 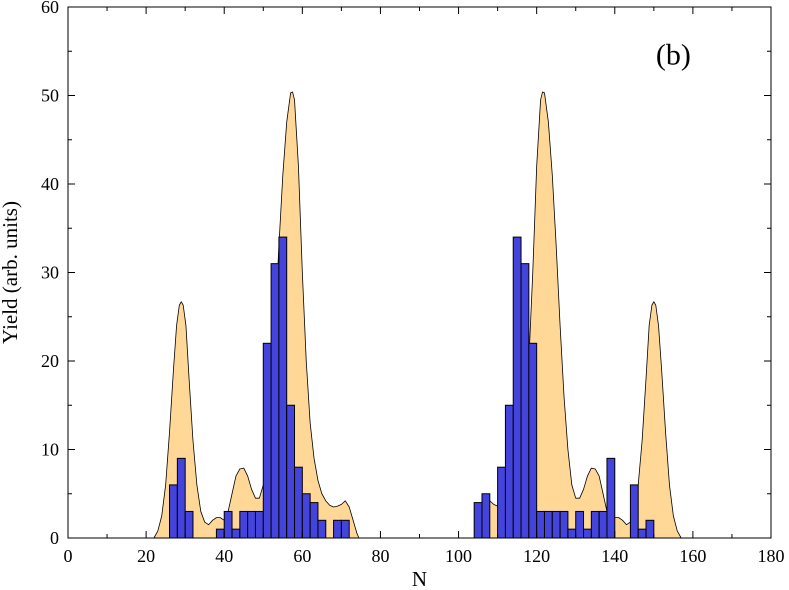 I want to click on x-tick-label: 100, so click(x=458, y=556).